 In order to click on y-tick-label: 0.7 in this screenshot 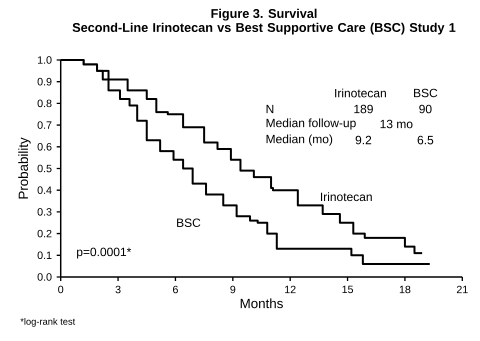, I will do `click(45, 125)`.